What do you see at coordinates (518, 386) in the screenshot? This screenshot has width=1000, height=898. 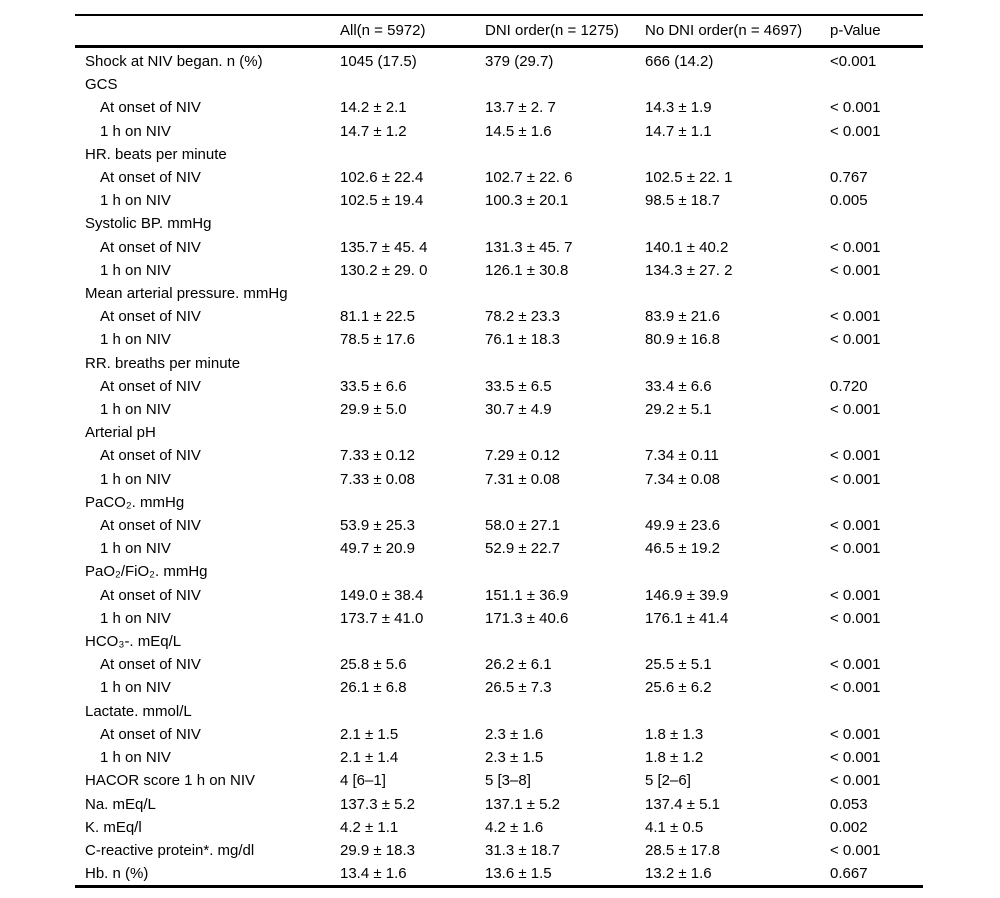 I see `cell-dni-order: 33.5 ± 6.5` at bounding box center [518, 386].